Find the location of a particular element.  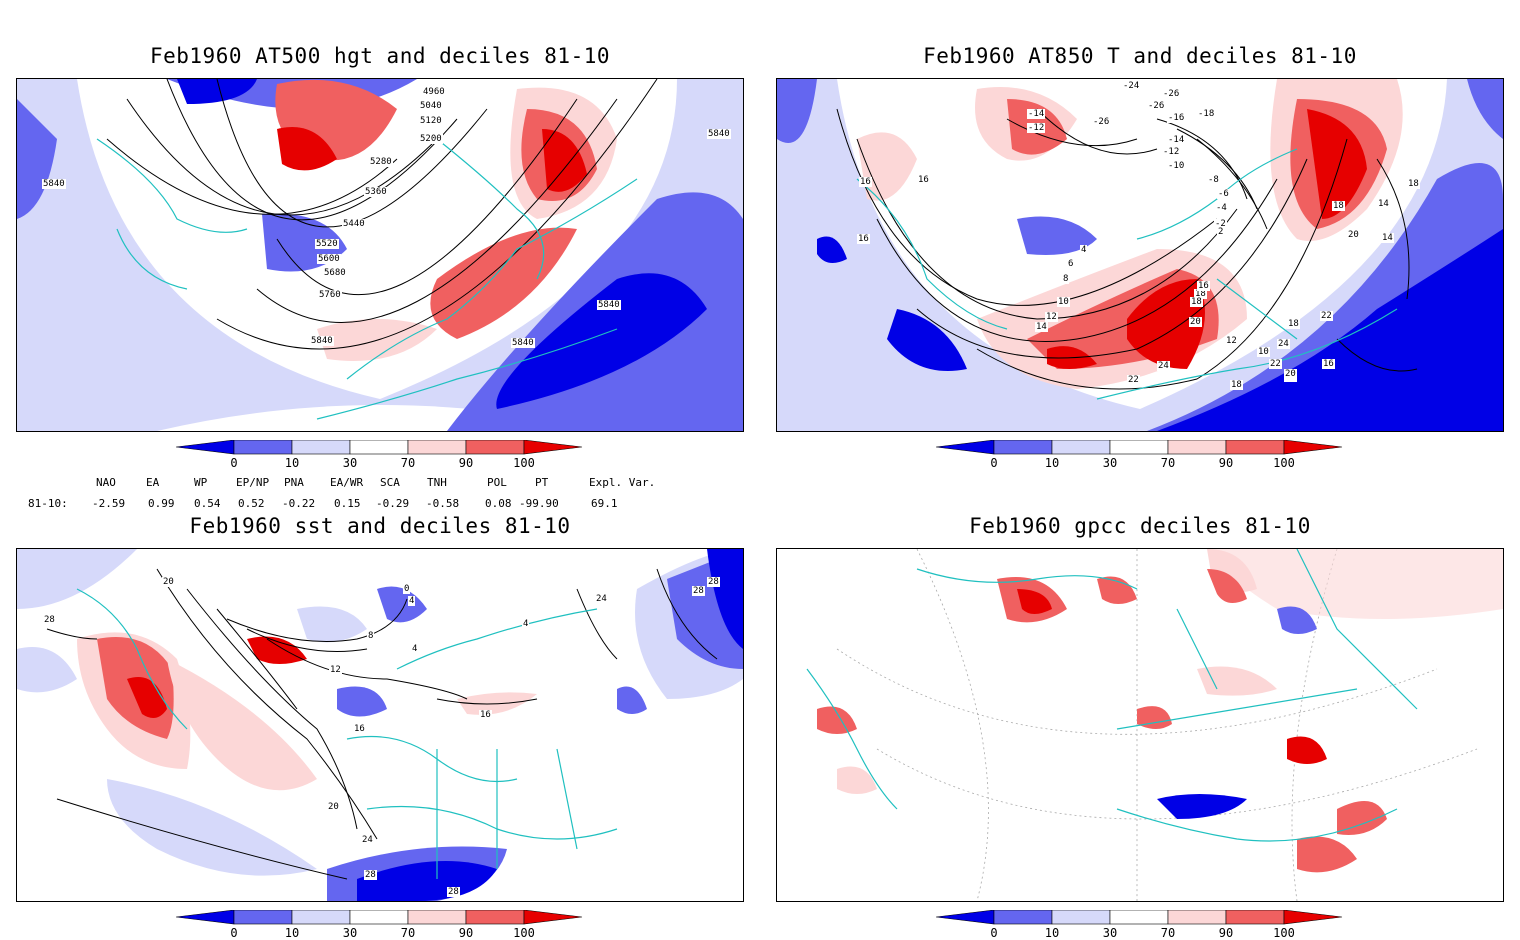

contour-label: -24 is located at coordinates (1131, 86).